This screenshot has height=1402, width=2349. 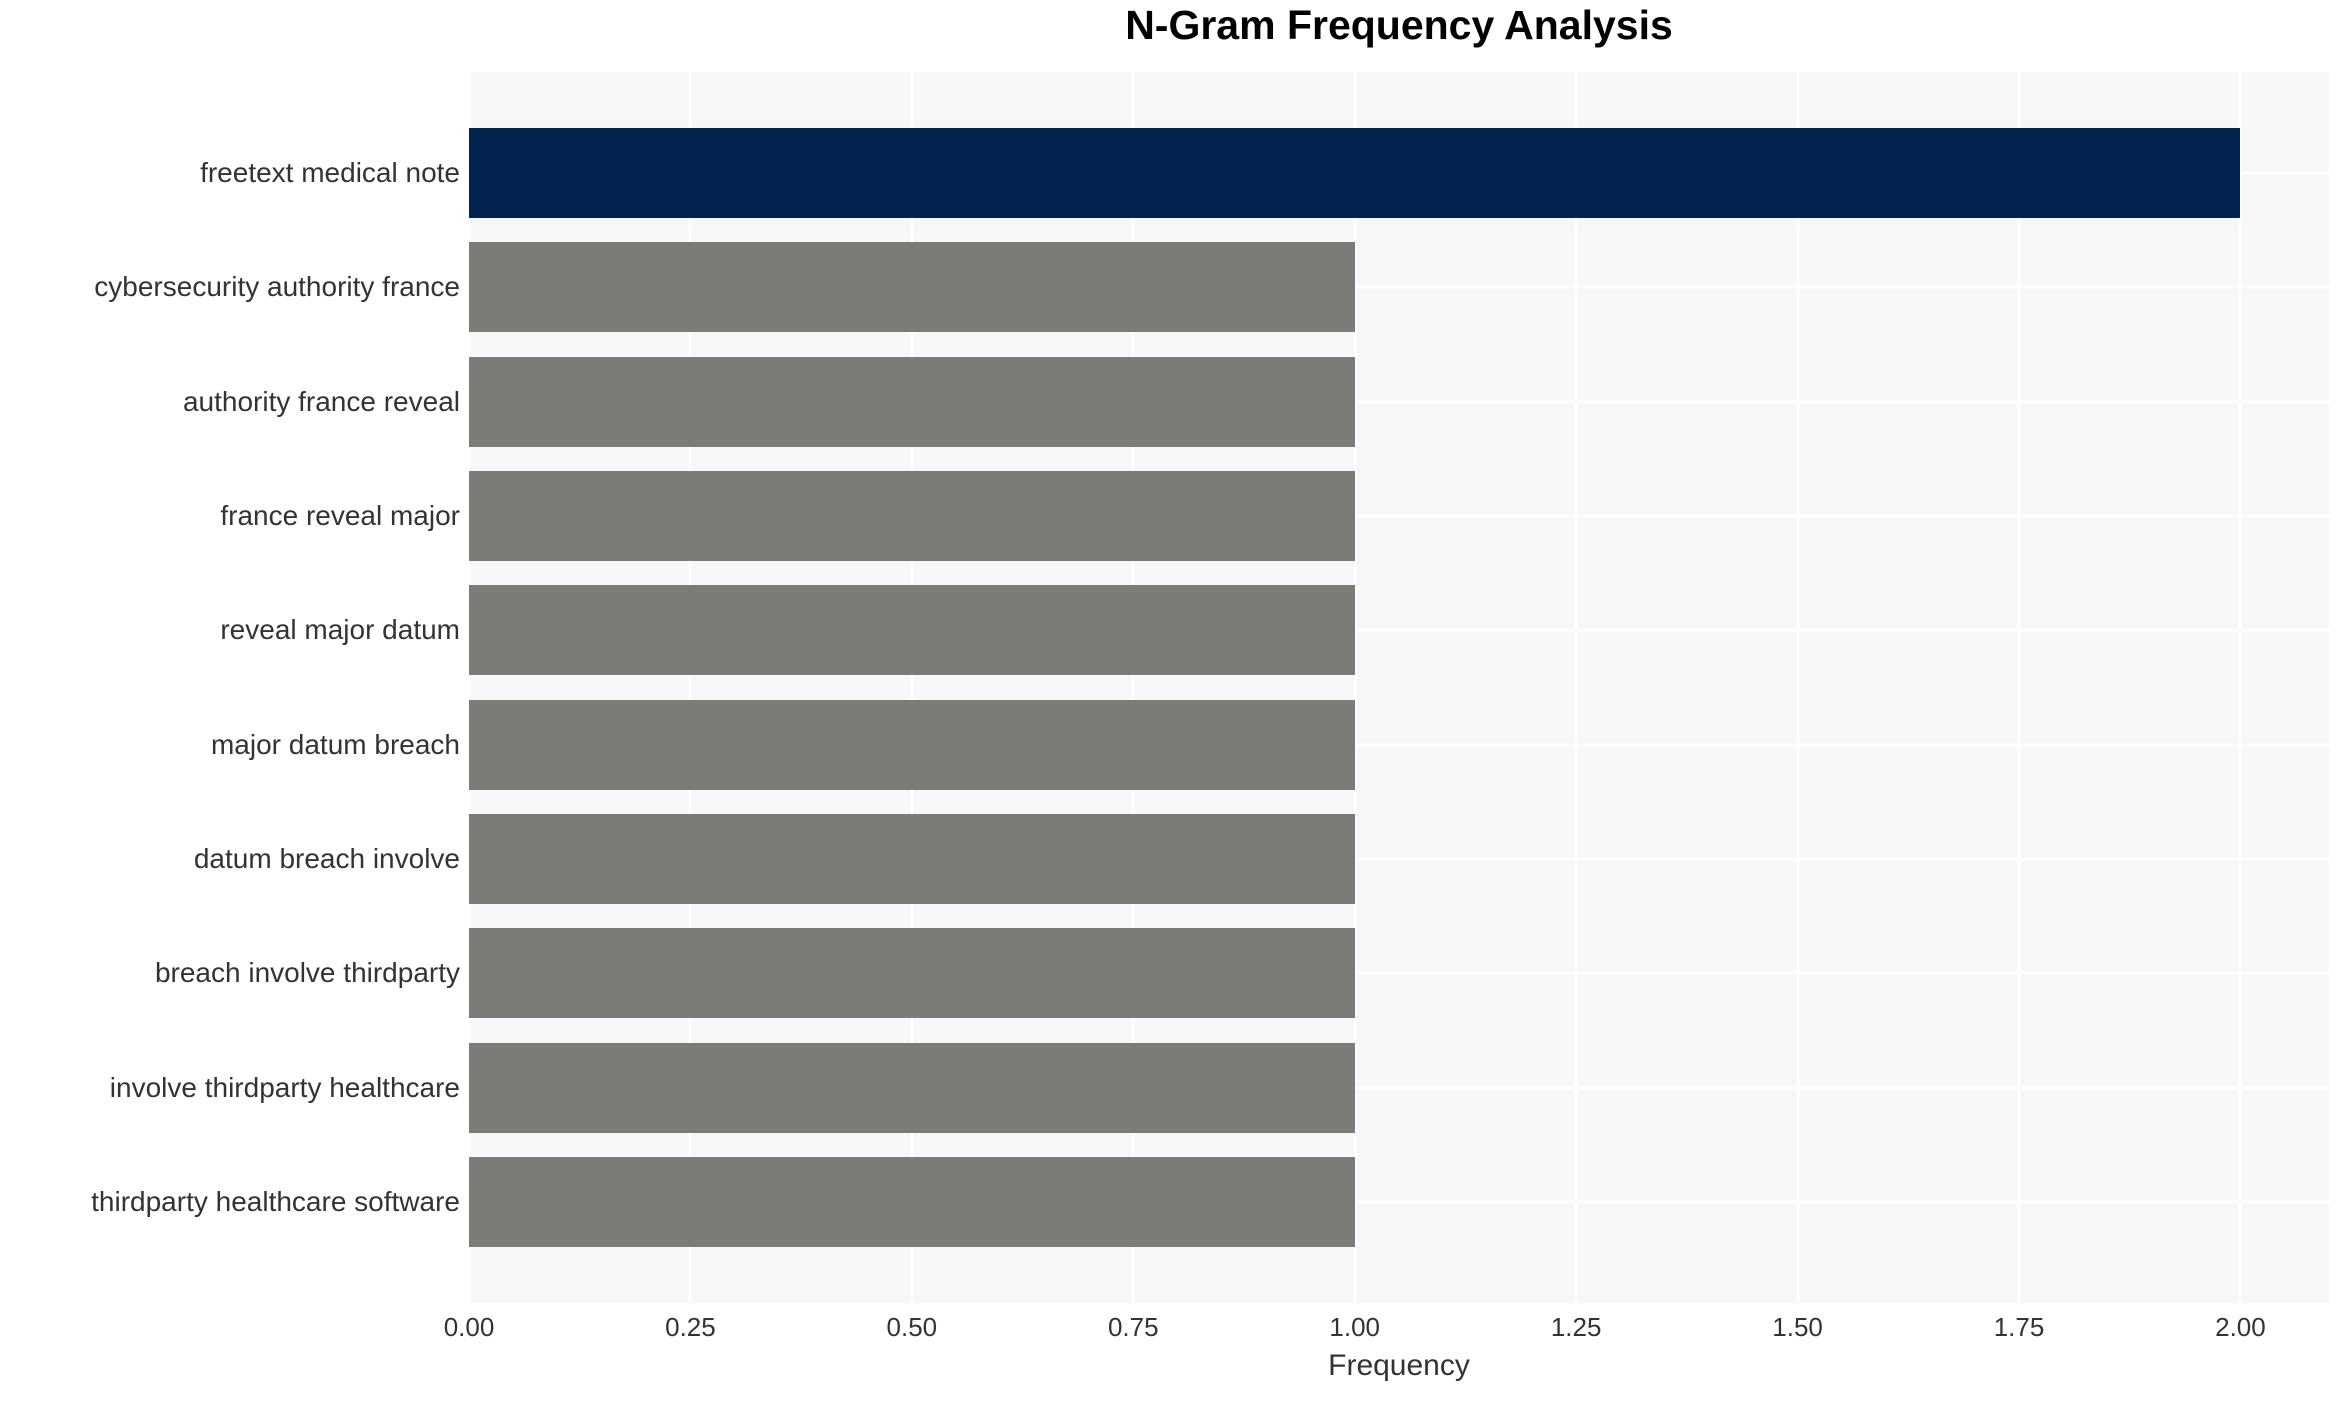 I want to click on y-axis-category-label: reveal major datum, so click(x=340, y=630).